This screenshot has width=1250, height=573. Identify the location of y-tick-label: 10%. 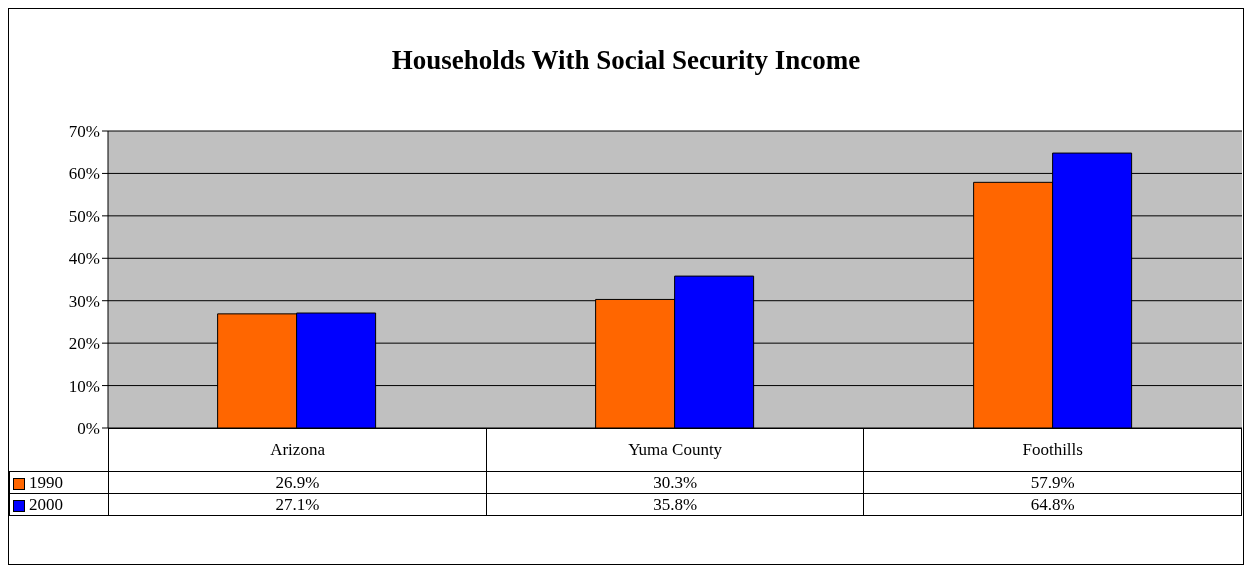
(84, 386).